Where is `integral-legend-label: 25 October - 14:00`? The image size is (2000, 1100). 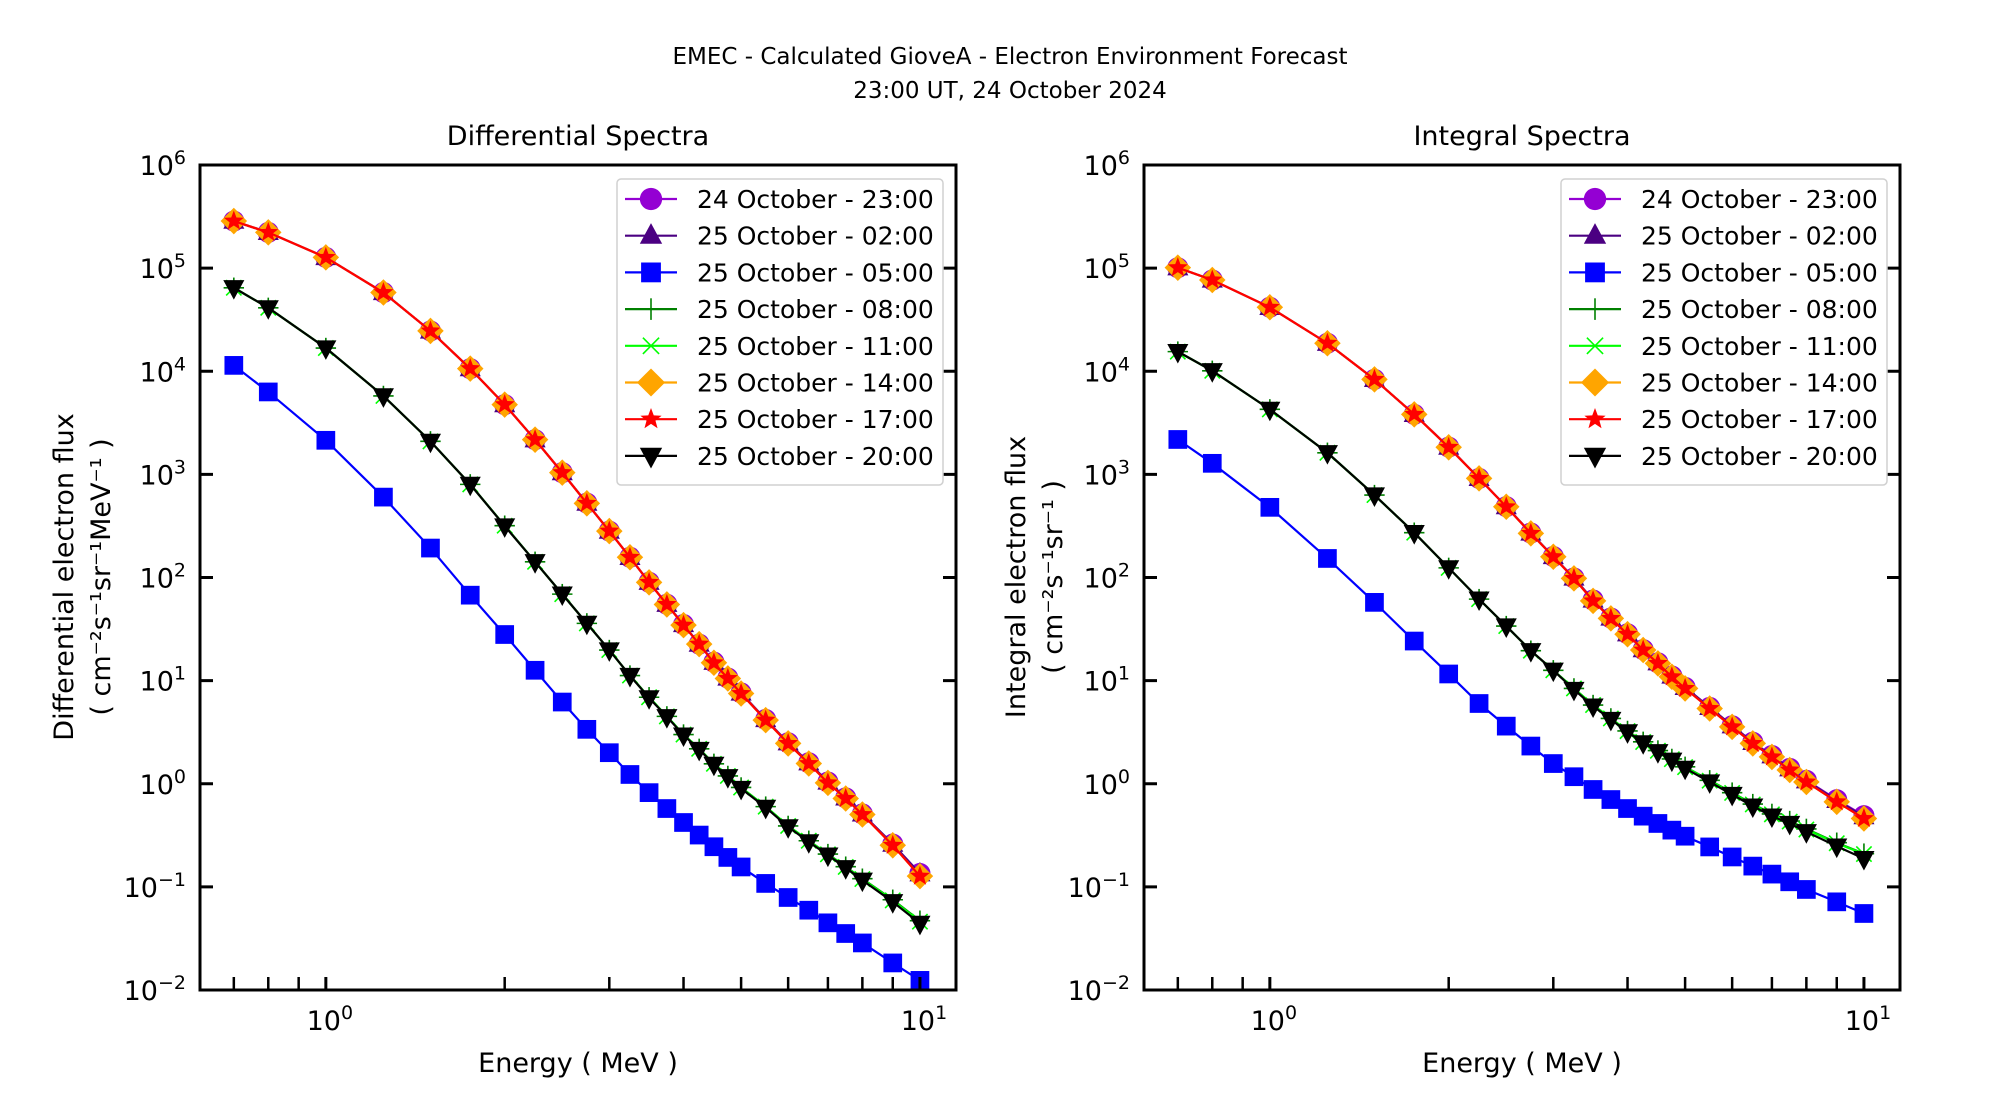 integral-legend-label: 25 October - 14:00 is located at coordinates (1759, 383).